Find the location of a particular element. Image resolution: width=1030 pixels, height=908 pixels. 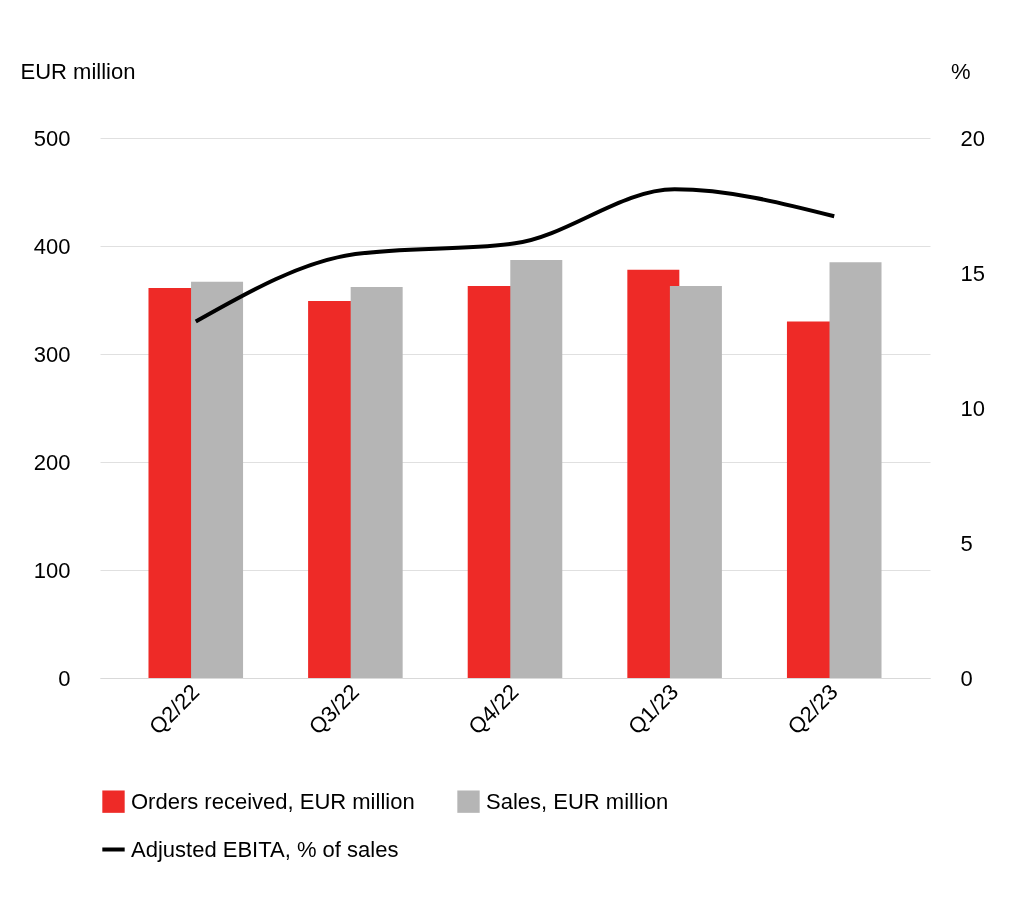

y2-axis-title: % is located at coordinates (960, 71).